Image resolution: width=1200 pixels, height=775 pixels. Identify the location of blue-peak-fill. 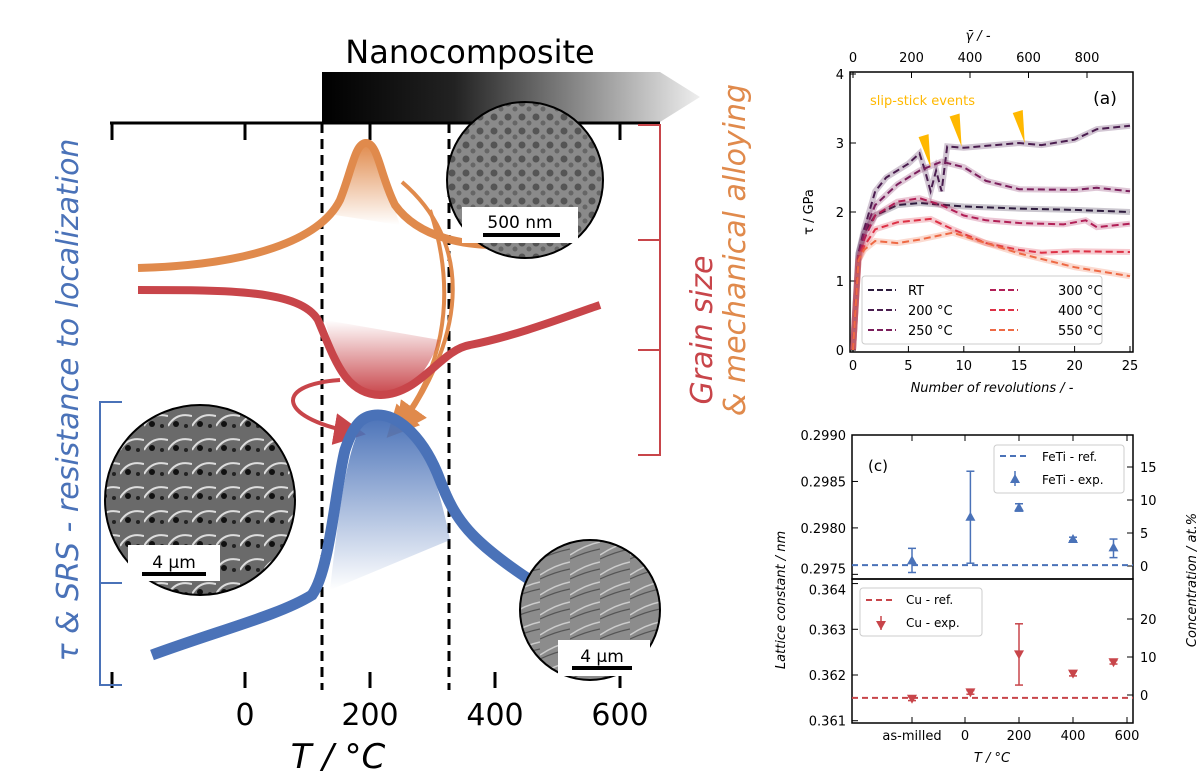
(390, 502).